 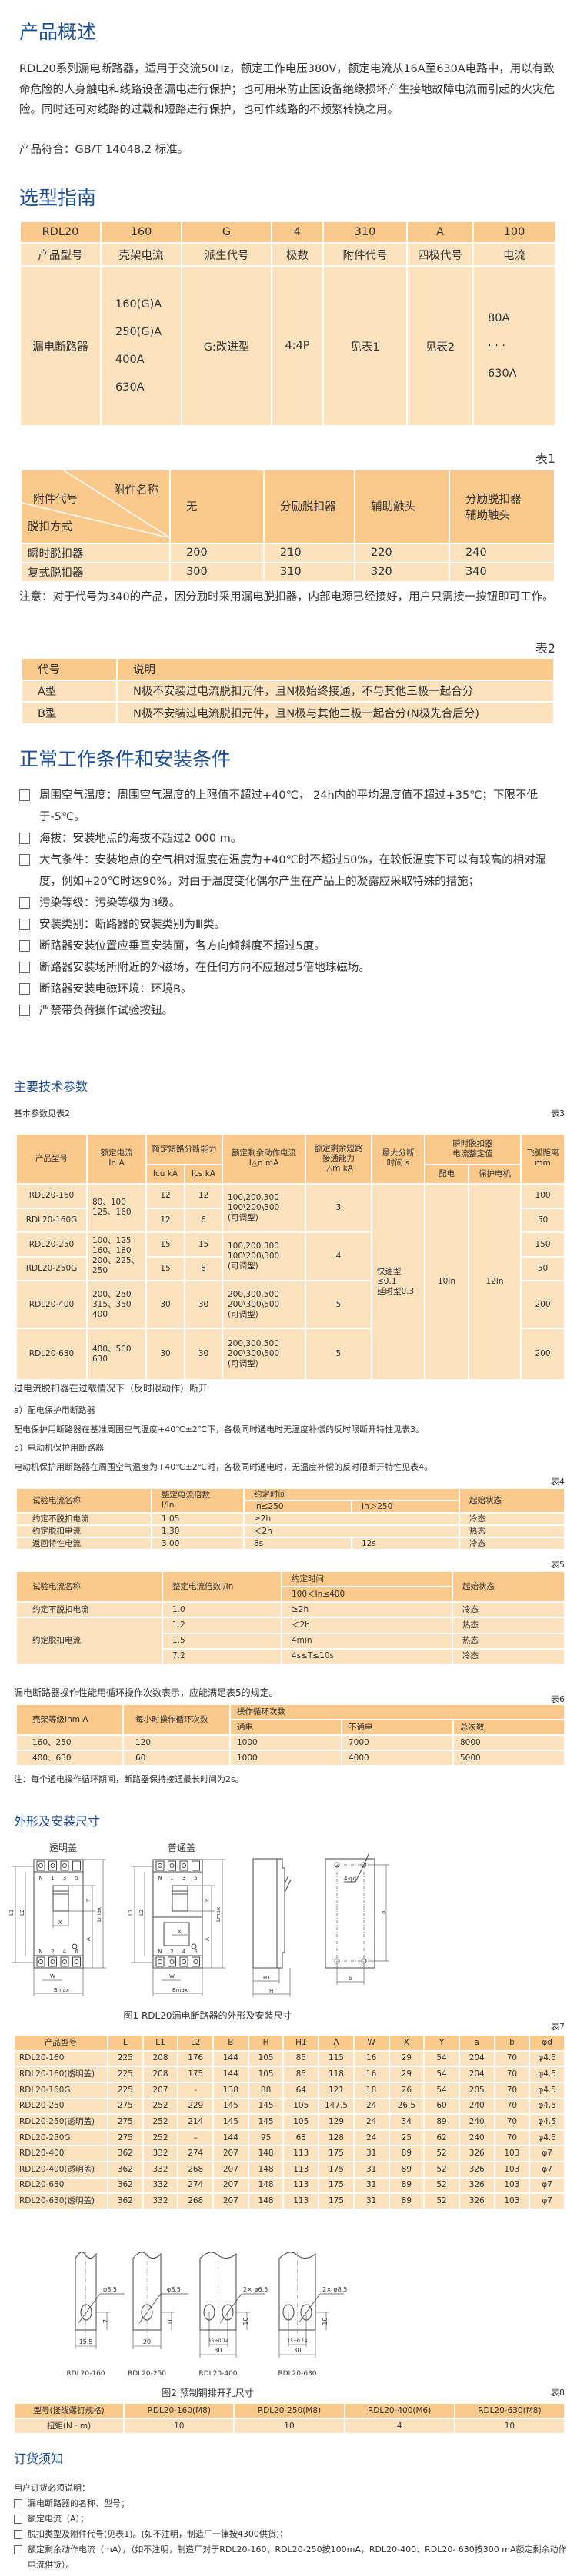 I want to click on table-cell: 85, so click(x=301, y=2058).